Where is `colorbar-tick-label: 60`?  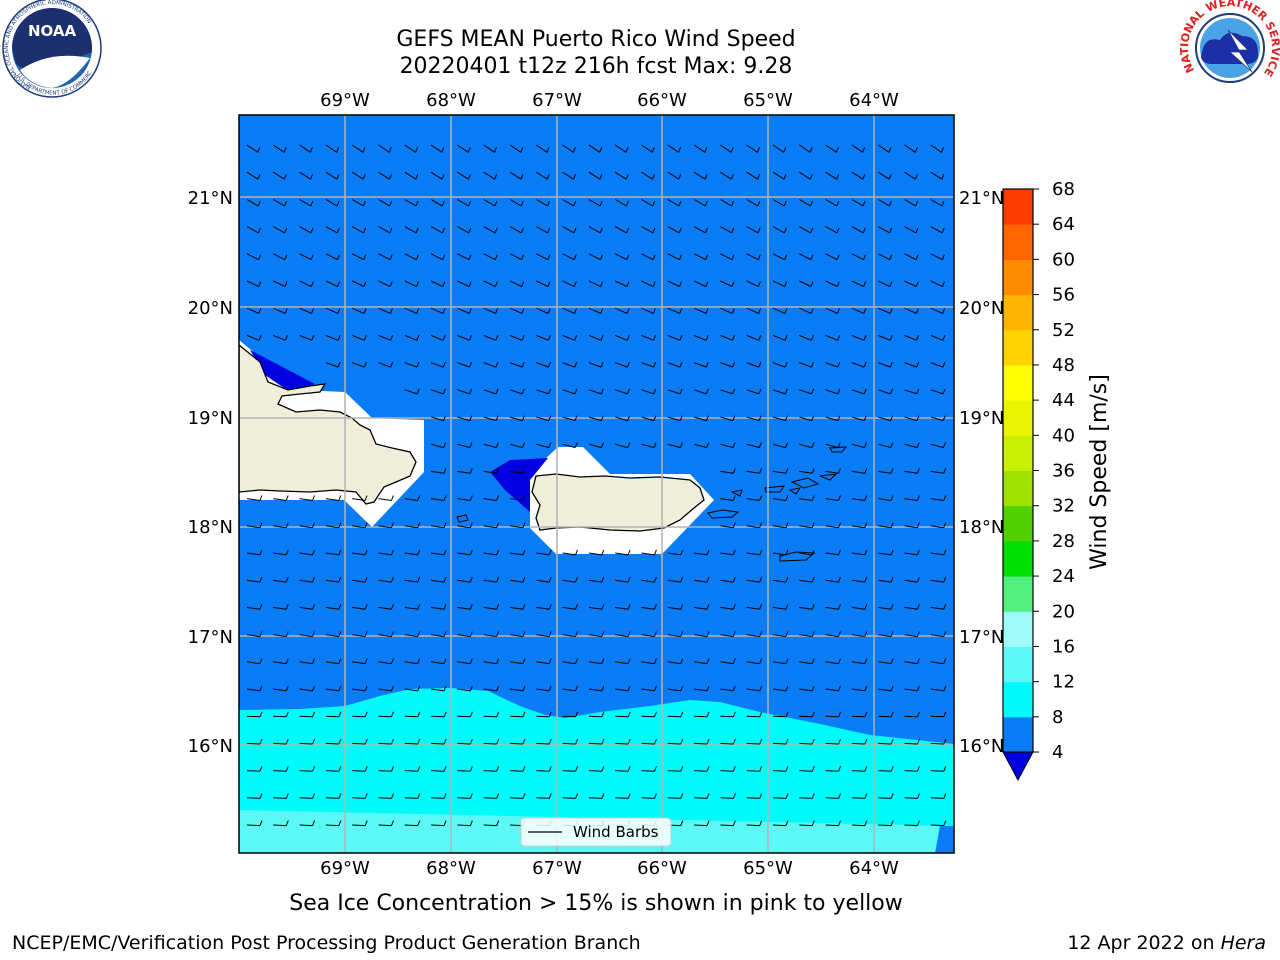 colorbar-tick-label: 60 is located at coordinates (1063, 259).